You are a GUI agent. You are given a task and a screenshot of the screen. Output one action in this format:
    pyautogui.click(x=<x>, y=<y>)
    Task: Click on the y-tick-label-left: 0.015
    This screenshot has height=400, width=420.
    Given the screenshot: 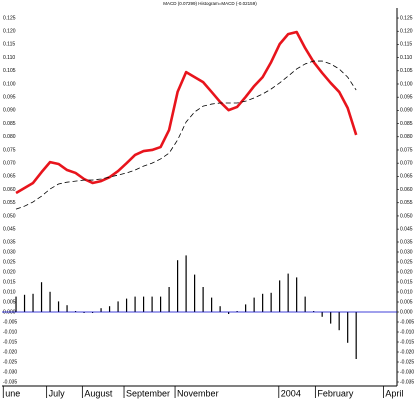 What is the action you would take?
    pyautogui.click(x=9, y=282)
    